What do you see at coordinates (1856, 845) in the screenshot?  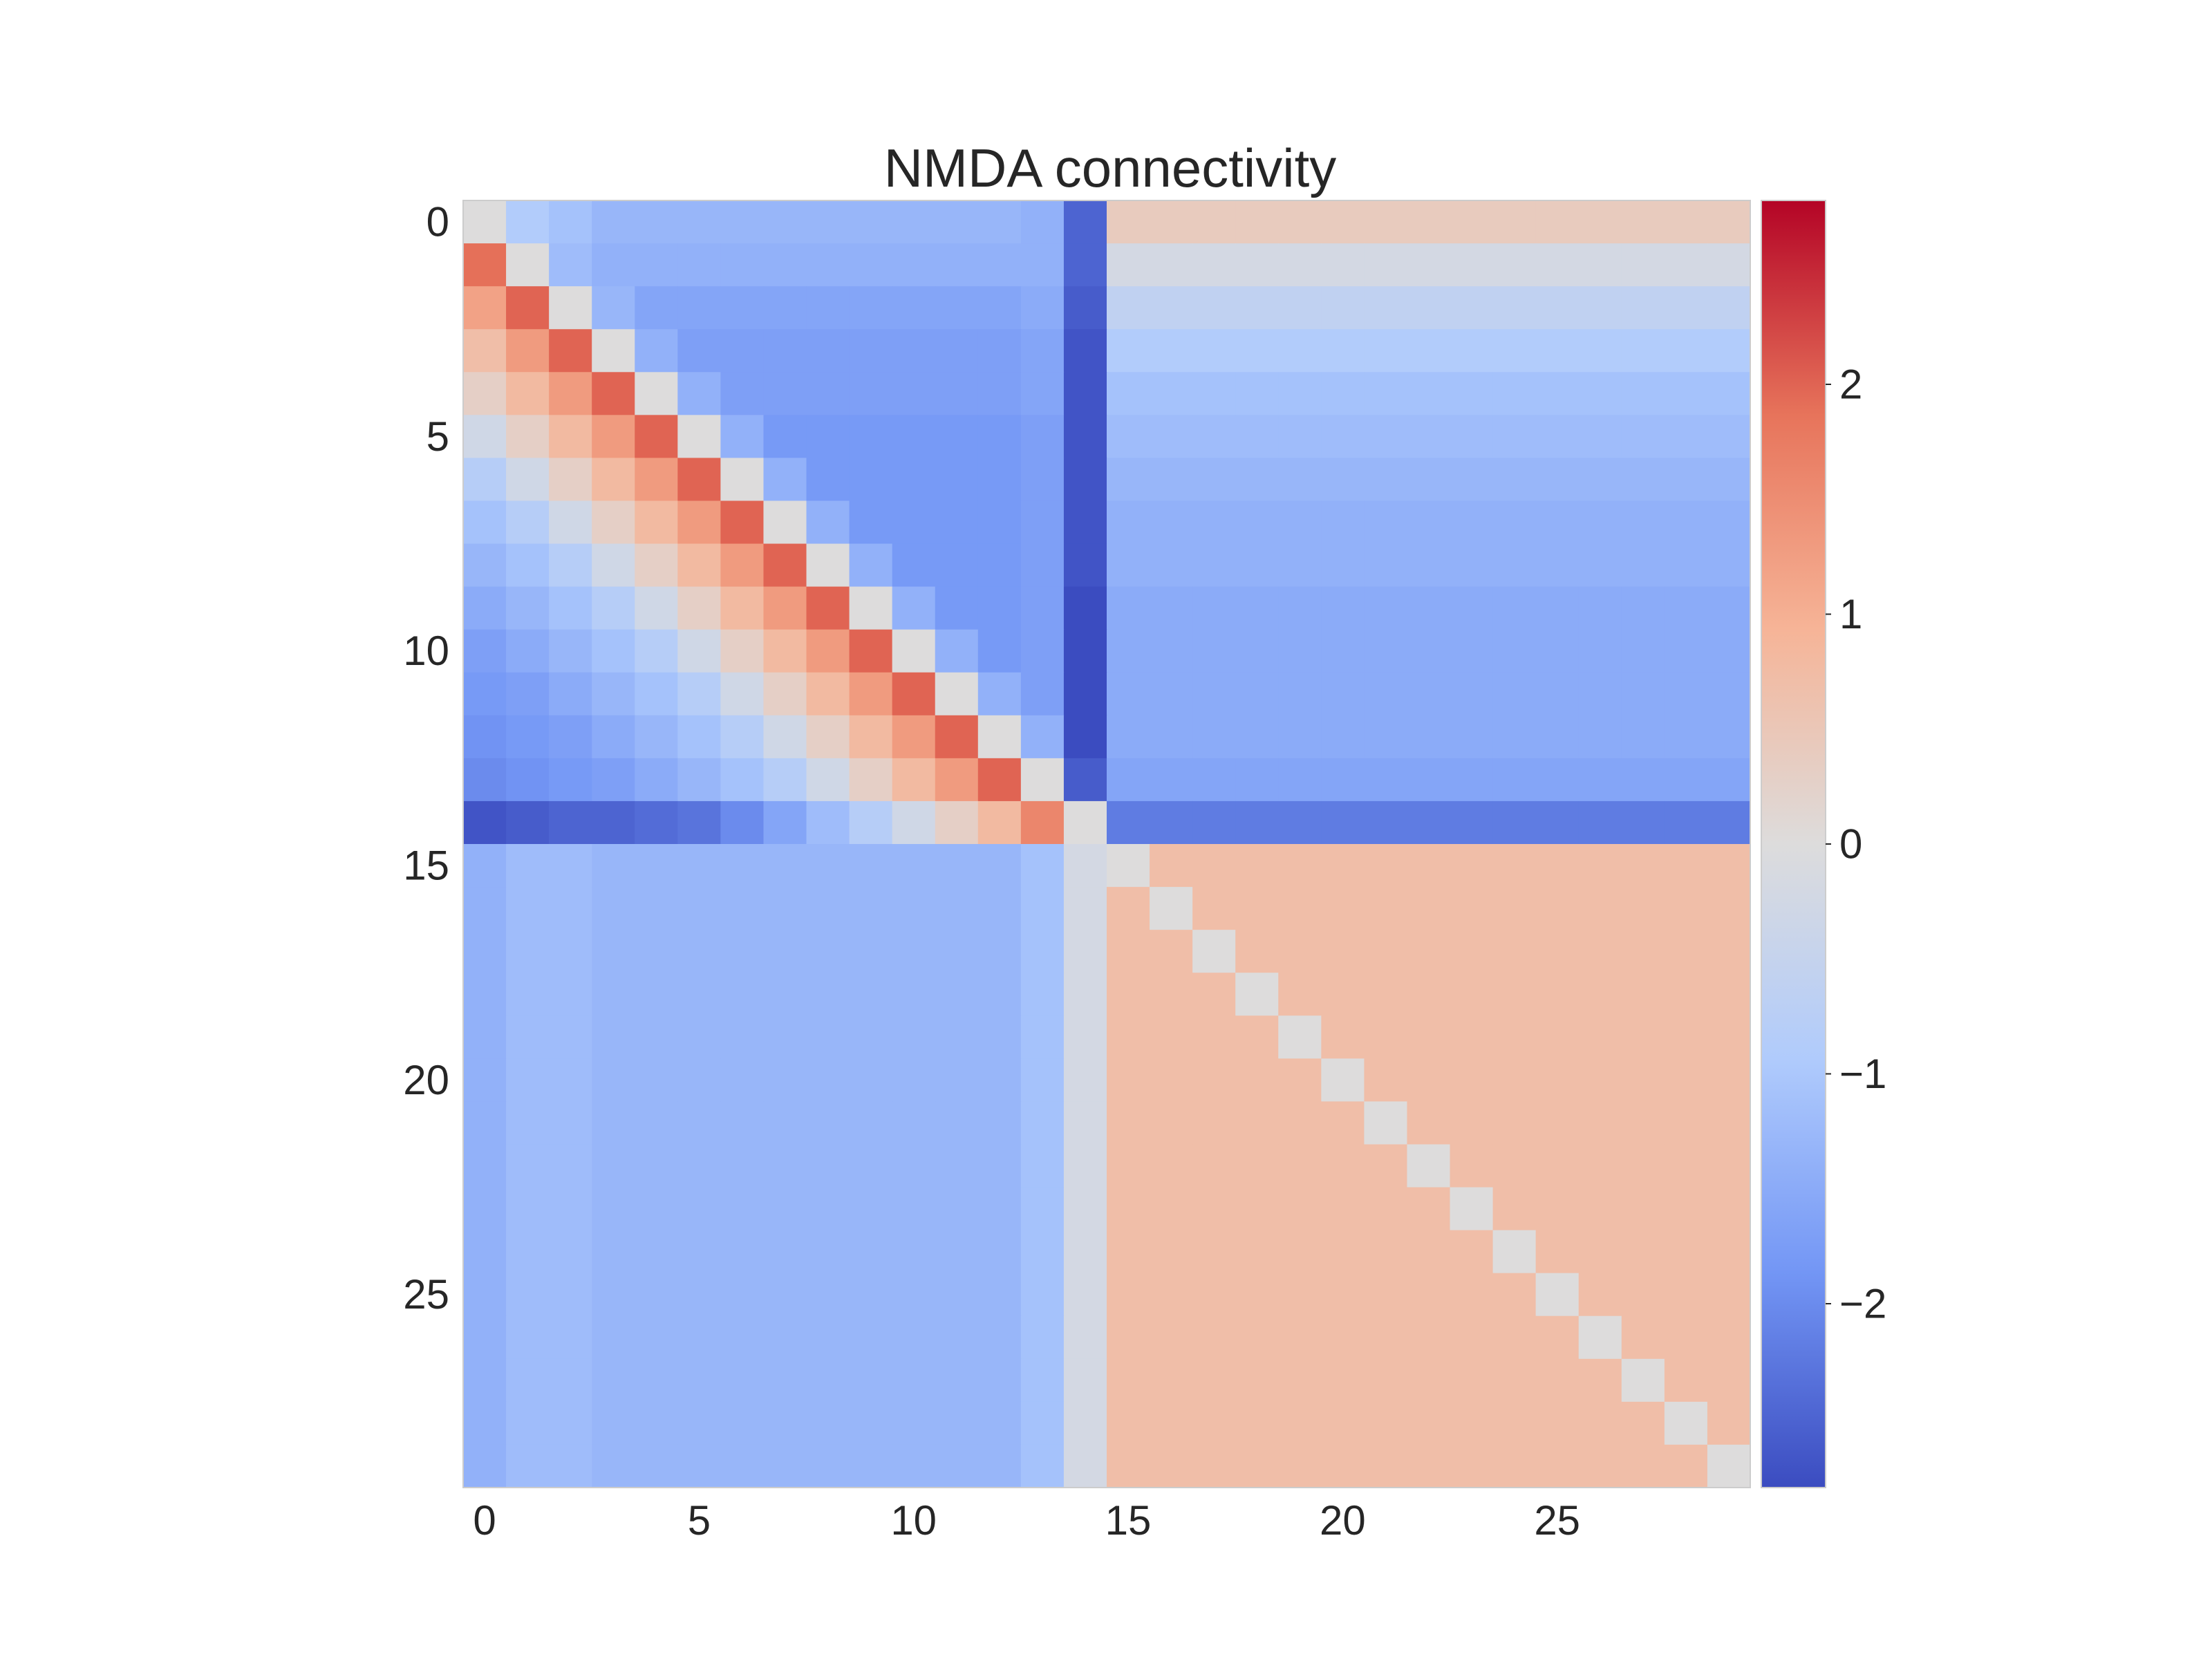 I see `colorbar-ticks: 2 1 0 −1 −2` at bounding box center [1856, 845].